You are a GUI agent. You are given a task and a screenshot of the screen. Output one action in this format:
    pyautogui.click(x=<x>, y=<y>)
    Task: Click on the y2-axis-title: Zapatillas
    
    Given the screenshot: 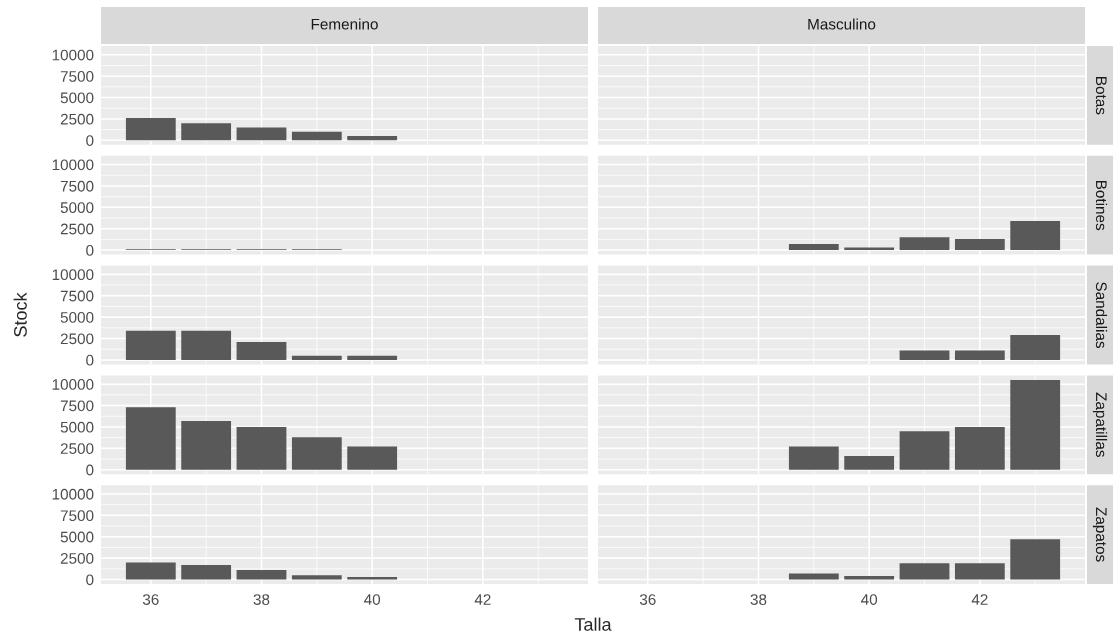 What is the action you would take?
    pyautogui.click(x=1100, y=424)
    